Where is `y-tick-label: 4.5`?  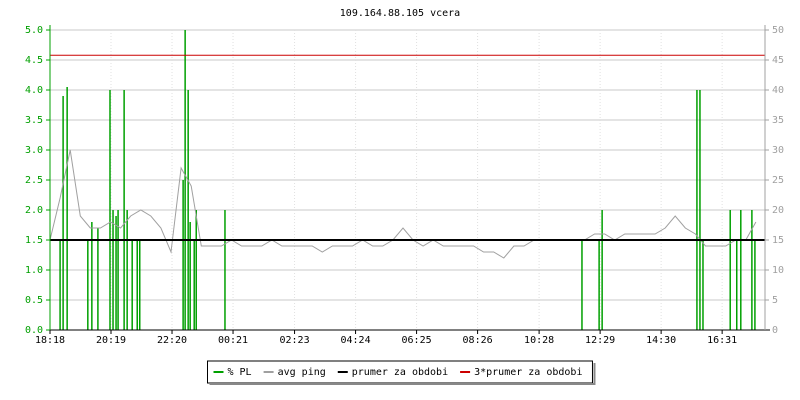 y-tick-label: 4.5 is located at coordinates (34, 60).